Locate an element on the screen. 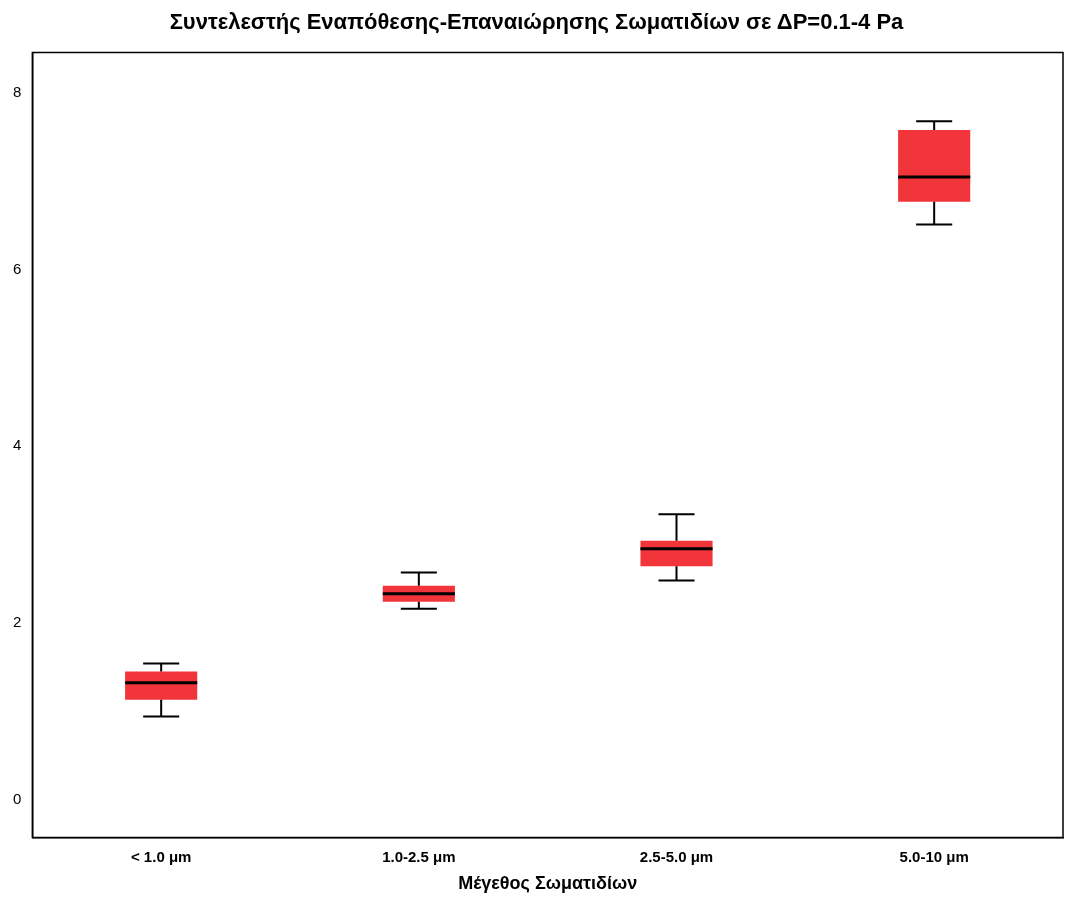 The height and width of the screenshot is (905, 1067). chart-title: Συντελεστής Εναπόθεσης-Επαναιώρησης Σωματιδίων σε ΔP=0.1-4 Pa is located at coordinates (537, 22).